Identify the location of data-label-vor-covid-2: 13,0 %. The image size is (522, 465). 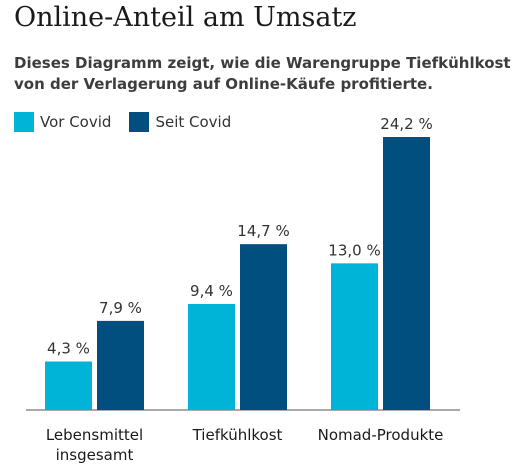
(354, 250).